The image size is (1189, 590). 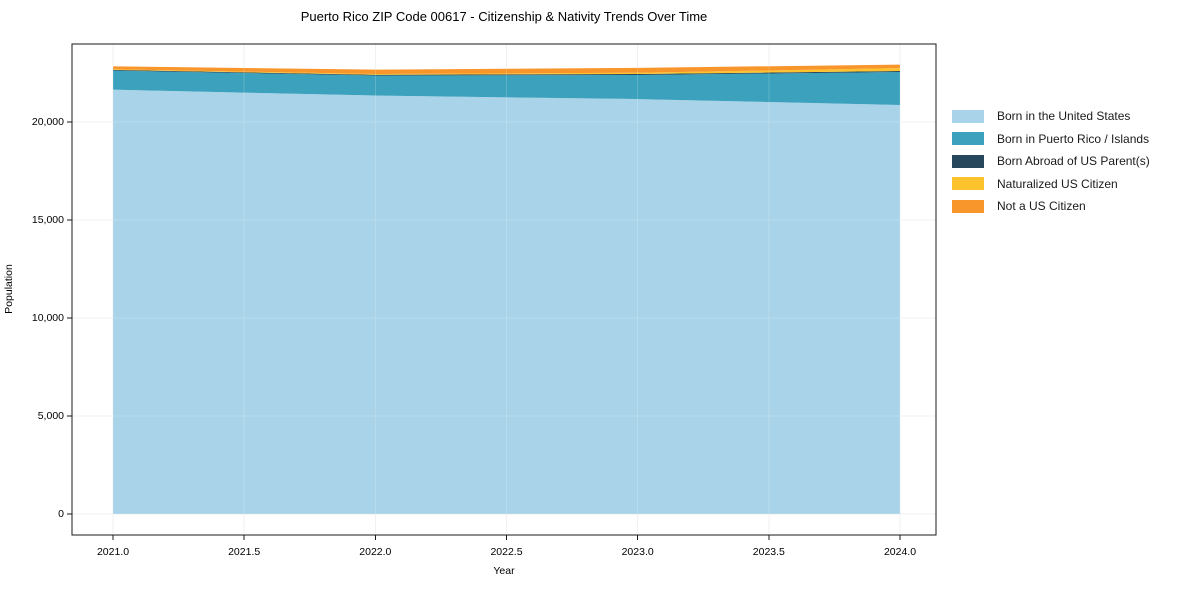 I want to click on x-tick-label: 2021.0, so click(x=113, y=552).